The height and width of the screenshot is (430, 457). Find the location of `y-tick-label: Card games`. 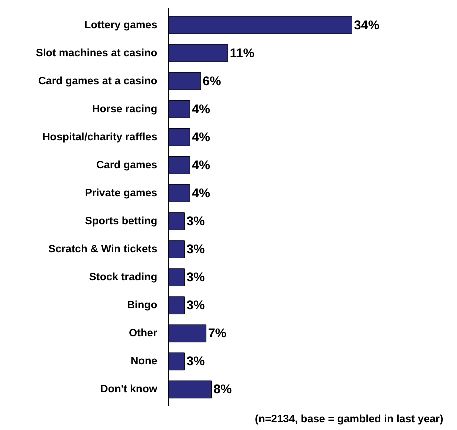

y-tick-label: Card games is located at coordinates (127, 165).